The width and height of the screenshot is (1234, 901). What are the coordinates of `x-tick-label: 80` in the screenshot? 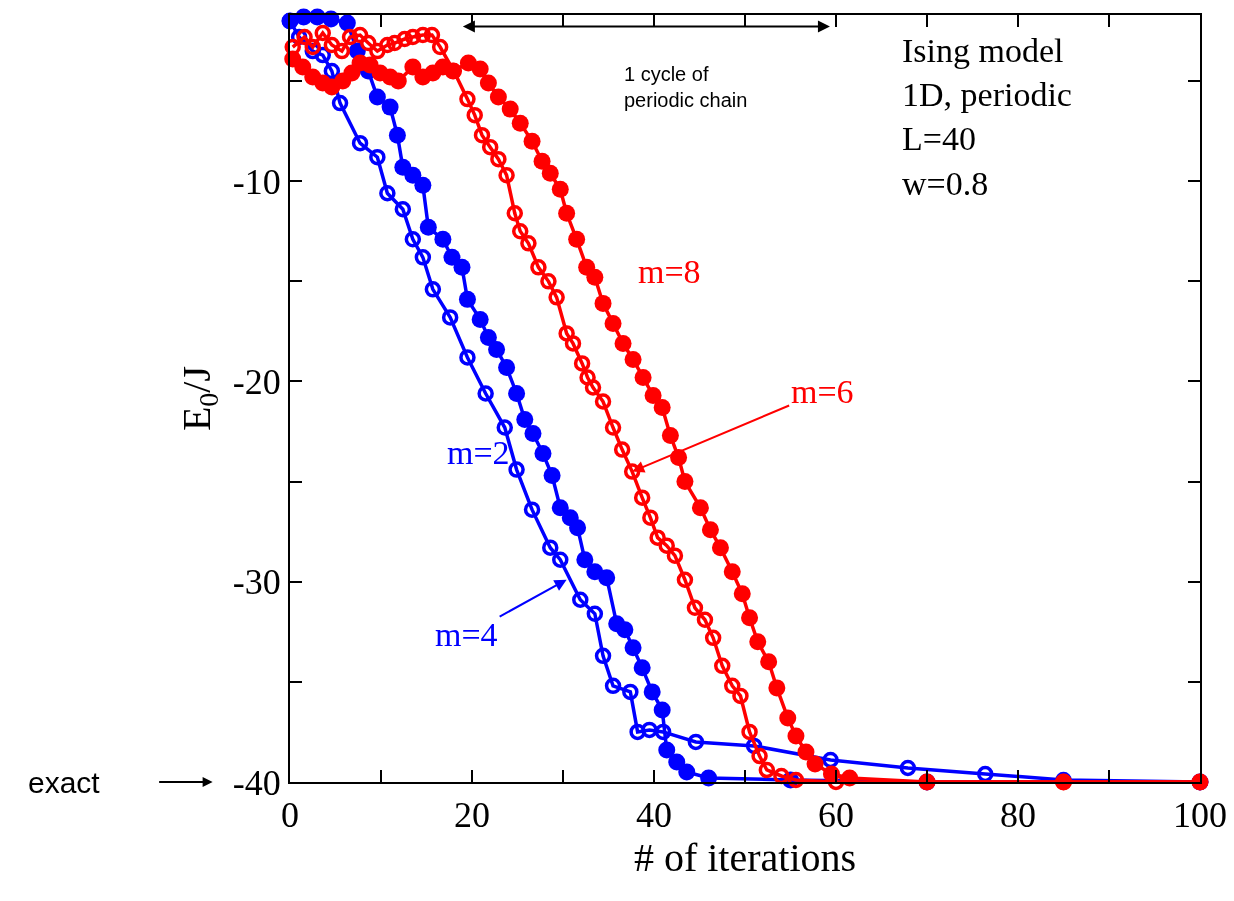 It's located at (1018, 815).